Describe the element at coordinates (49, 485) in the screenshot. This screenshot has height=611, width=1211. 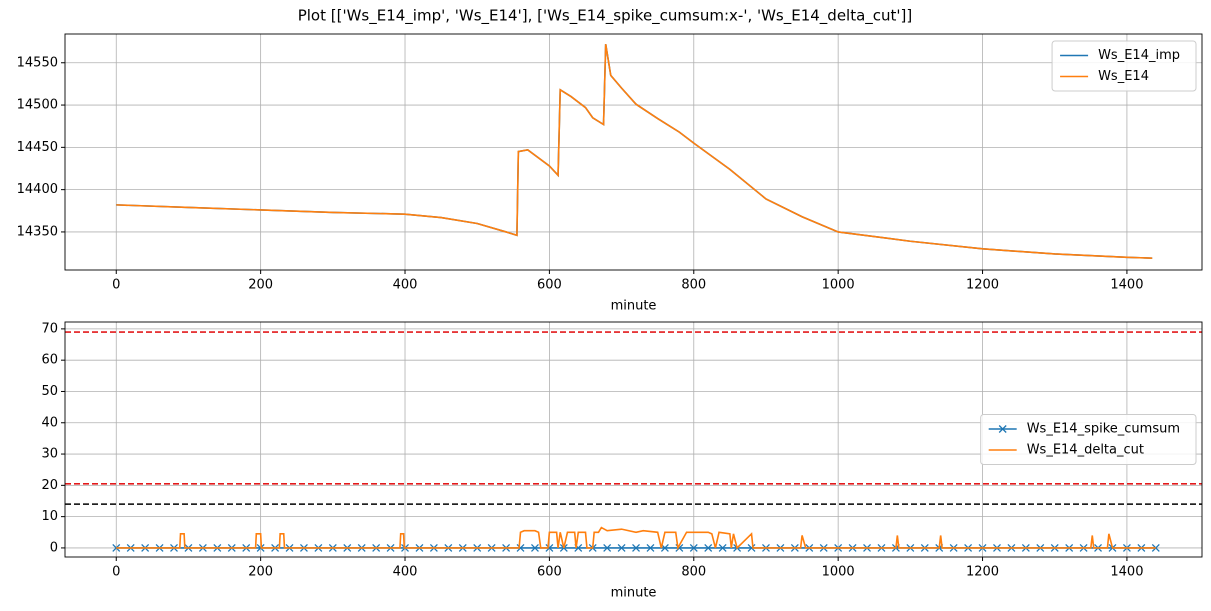
I see `y-tick-label: 20` at that location.